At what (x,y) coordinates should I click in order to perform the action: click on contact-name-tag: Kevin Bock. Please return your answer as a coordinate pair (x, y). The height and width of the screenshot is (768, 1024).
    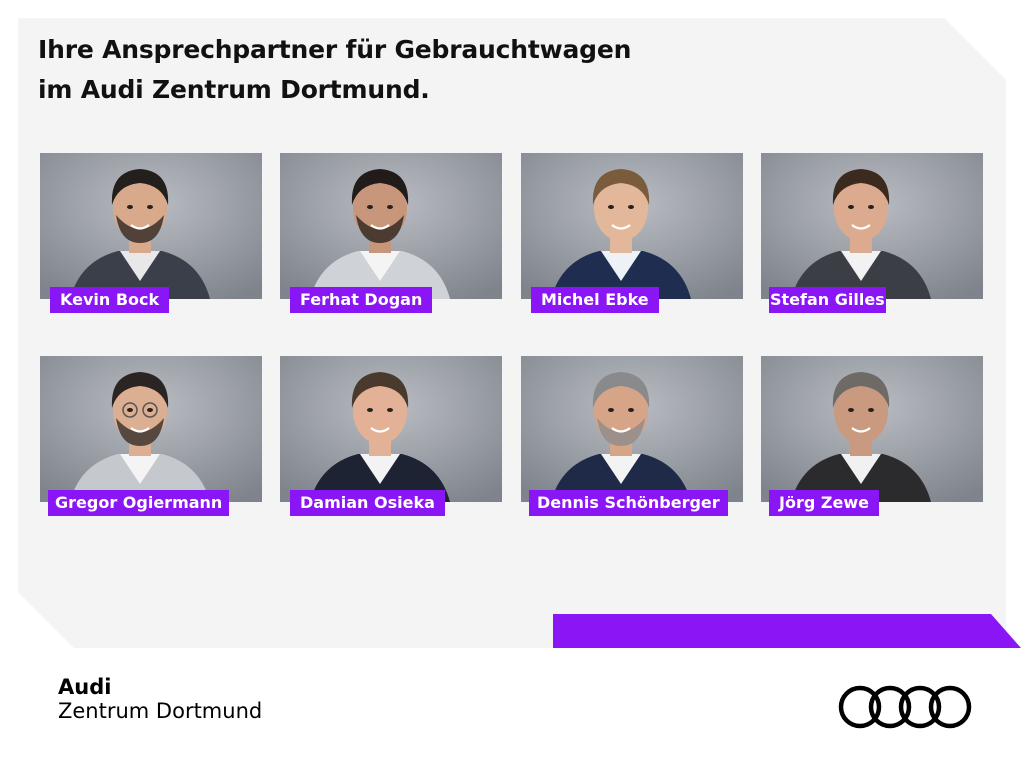
    Looking at the image, I should click on (110, 300).